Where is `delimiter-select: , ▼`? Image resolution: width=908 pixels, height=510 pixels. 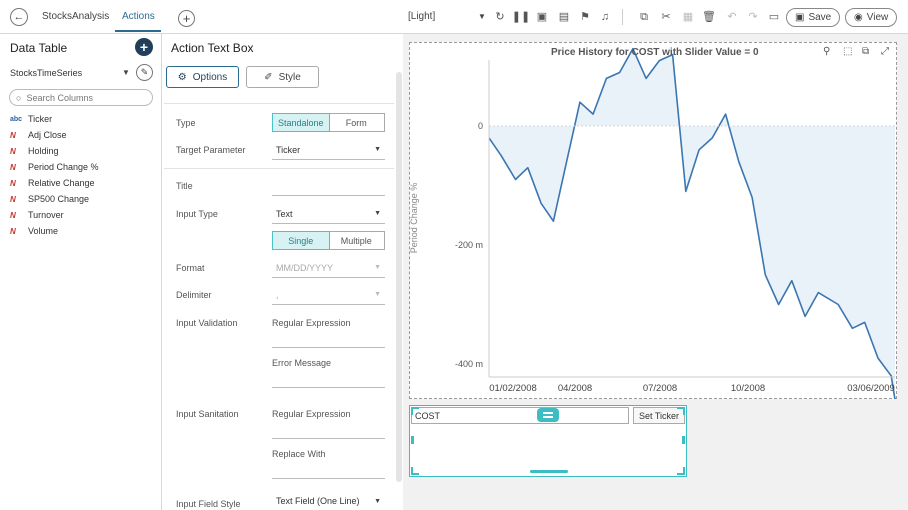
delimiter-select: , ▼ is located at coordinates (328, 295).